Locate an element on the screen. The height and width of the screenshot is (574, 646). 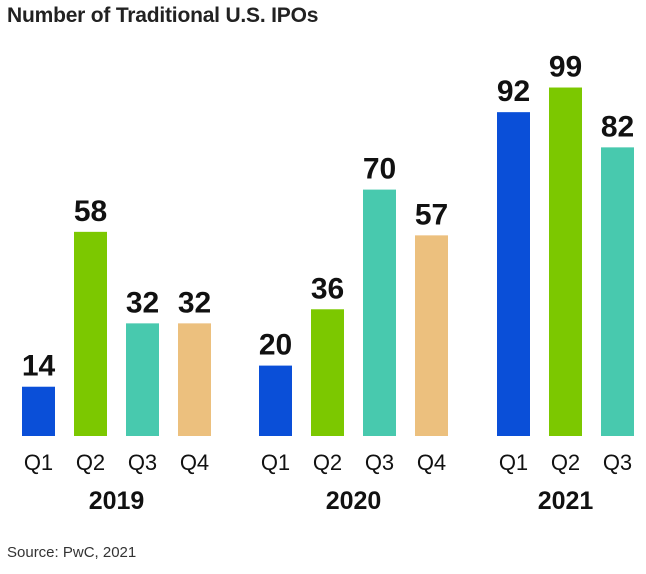
bar-2020-Q4 is located at coordinates (431, 335).